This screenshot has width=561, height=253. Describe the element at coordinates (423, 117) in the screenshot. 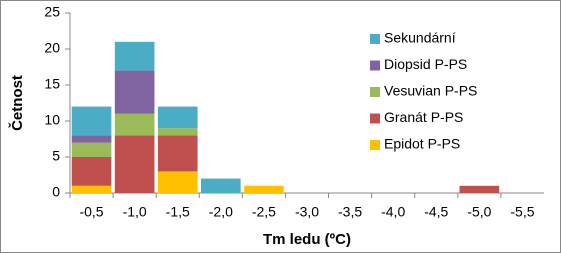

I see `legend-label: Granát P-PS` at that location.